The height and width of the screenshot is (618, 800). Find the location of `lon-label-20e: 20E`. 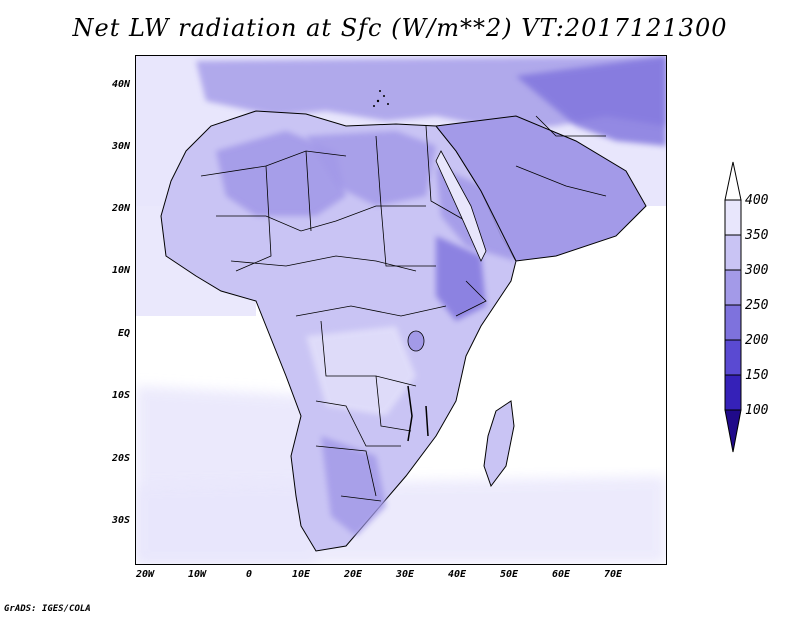

lon-label-20e: 20E is located at coordinates (353, 574).